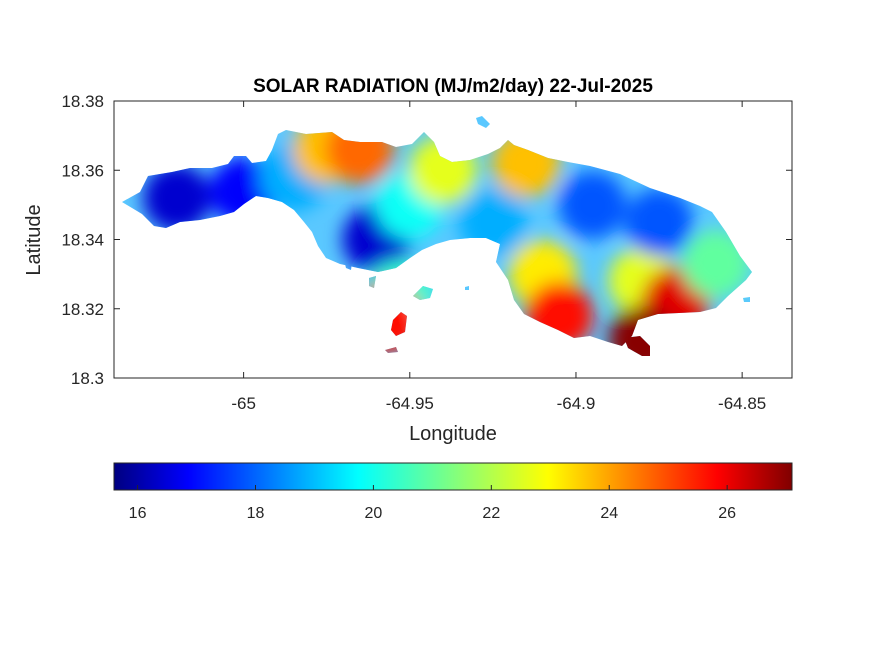 This screenshot has height=656, width=875. What do you see at coordinates (82, 101) in the screenshot?
I see `y-tick-label: 18.38` at bounding box center [82, 101].